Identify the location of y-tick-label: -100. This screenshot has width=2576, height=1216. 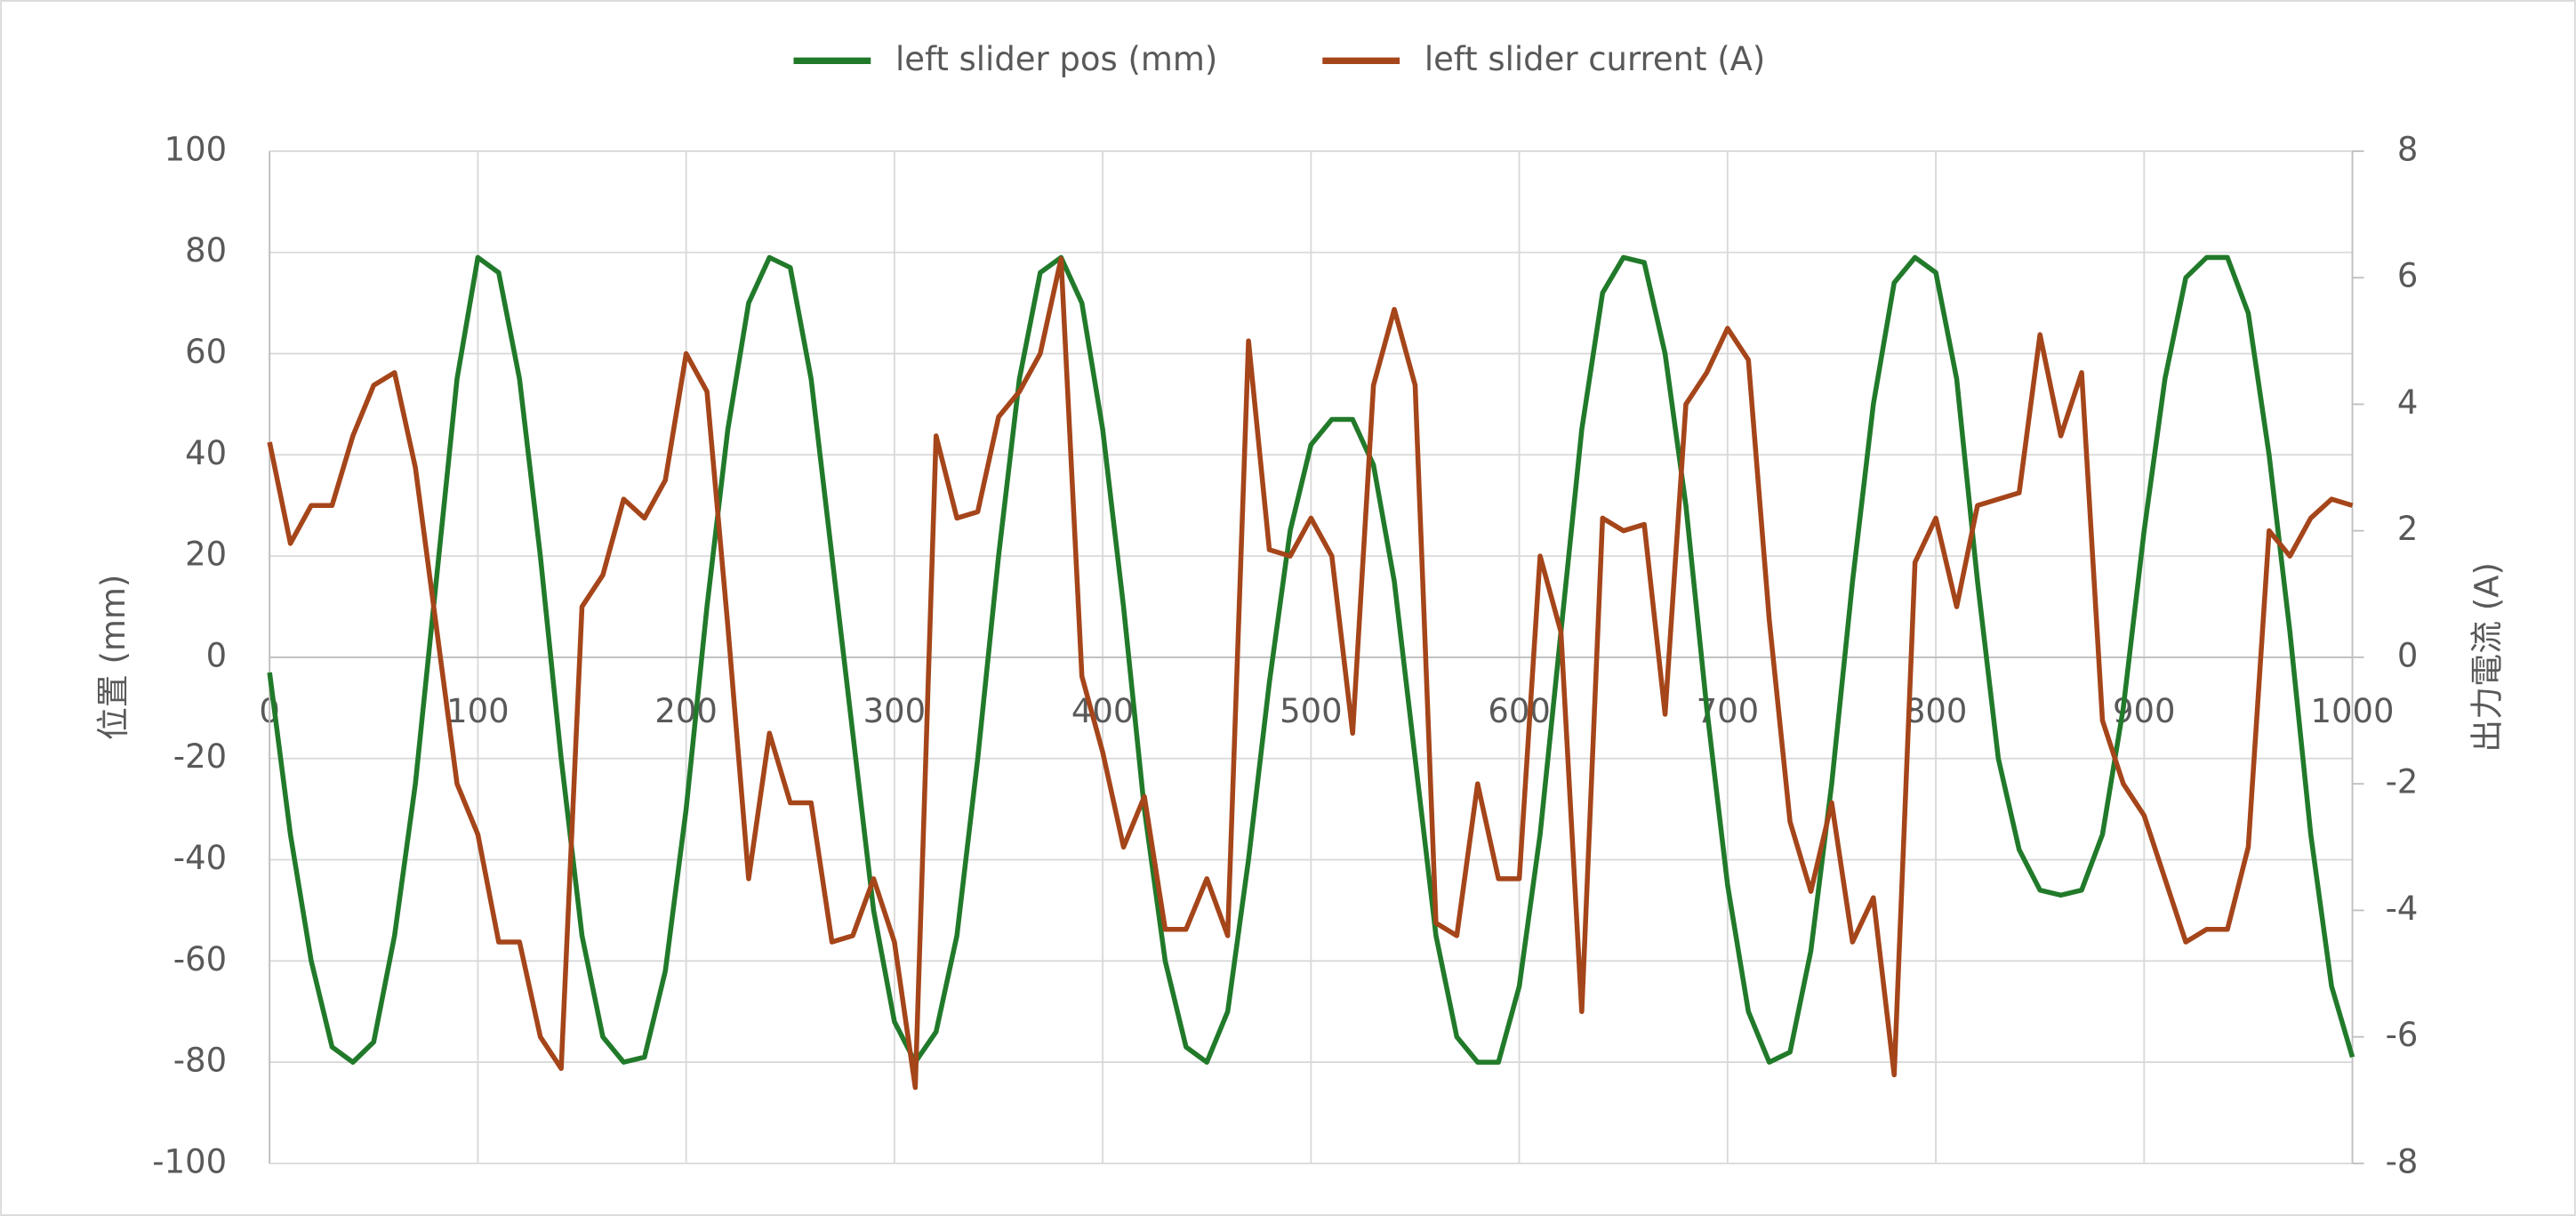
(189, 1161).